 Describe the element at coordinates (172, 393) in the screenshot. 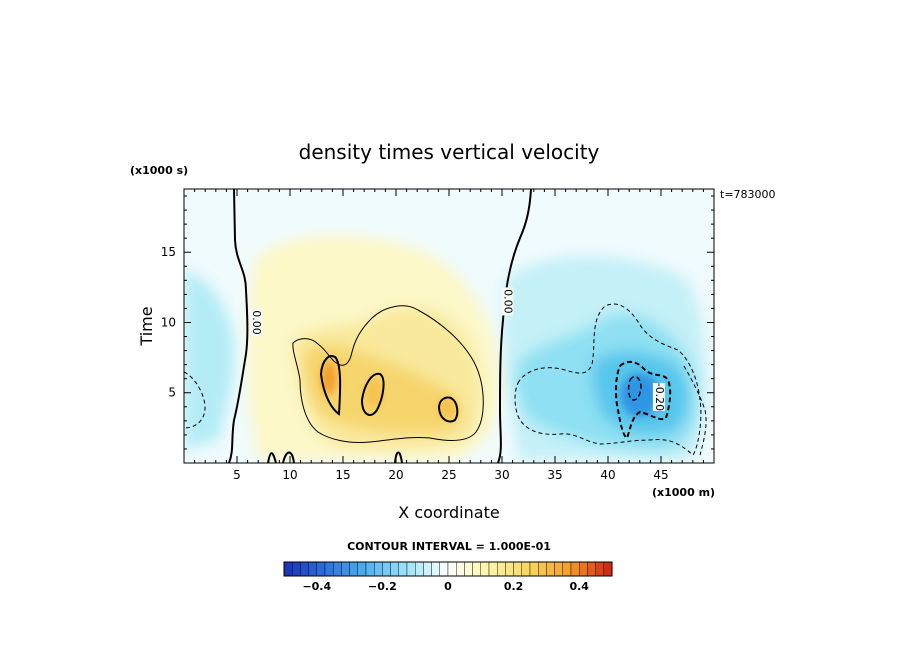

I see `y-tick-label: 5` at that location.